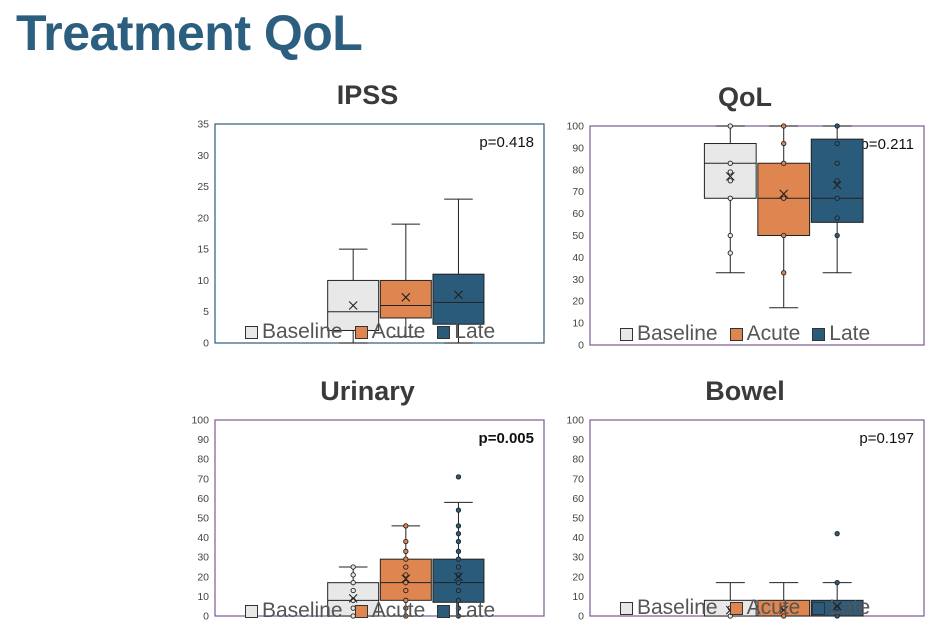  I want to click on page-title: Treatment QoL, so click(189, 33).